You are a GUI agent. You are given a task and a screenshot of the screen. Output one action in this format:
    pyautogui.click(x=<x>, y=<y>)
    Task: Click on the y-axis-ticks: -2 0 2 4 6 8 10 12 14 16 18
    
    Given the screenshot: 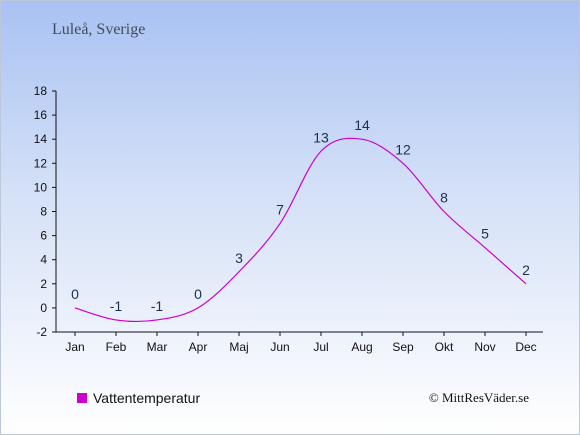 What is the action you would take?
    pyautogui.click(x=45, y=211)
    